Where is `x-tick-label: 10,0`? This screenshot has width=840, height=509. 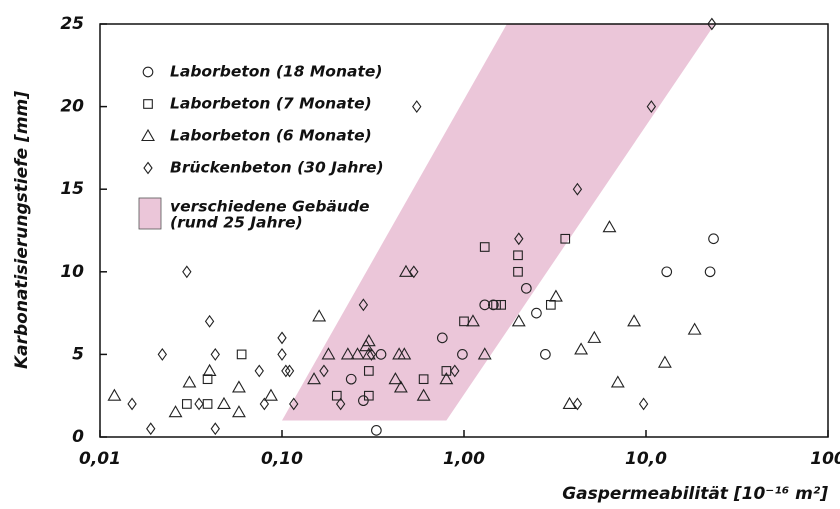
x-tick-label: 10,0 is located at coordinates (646, 459).